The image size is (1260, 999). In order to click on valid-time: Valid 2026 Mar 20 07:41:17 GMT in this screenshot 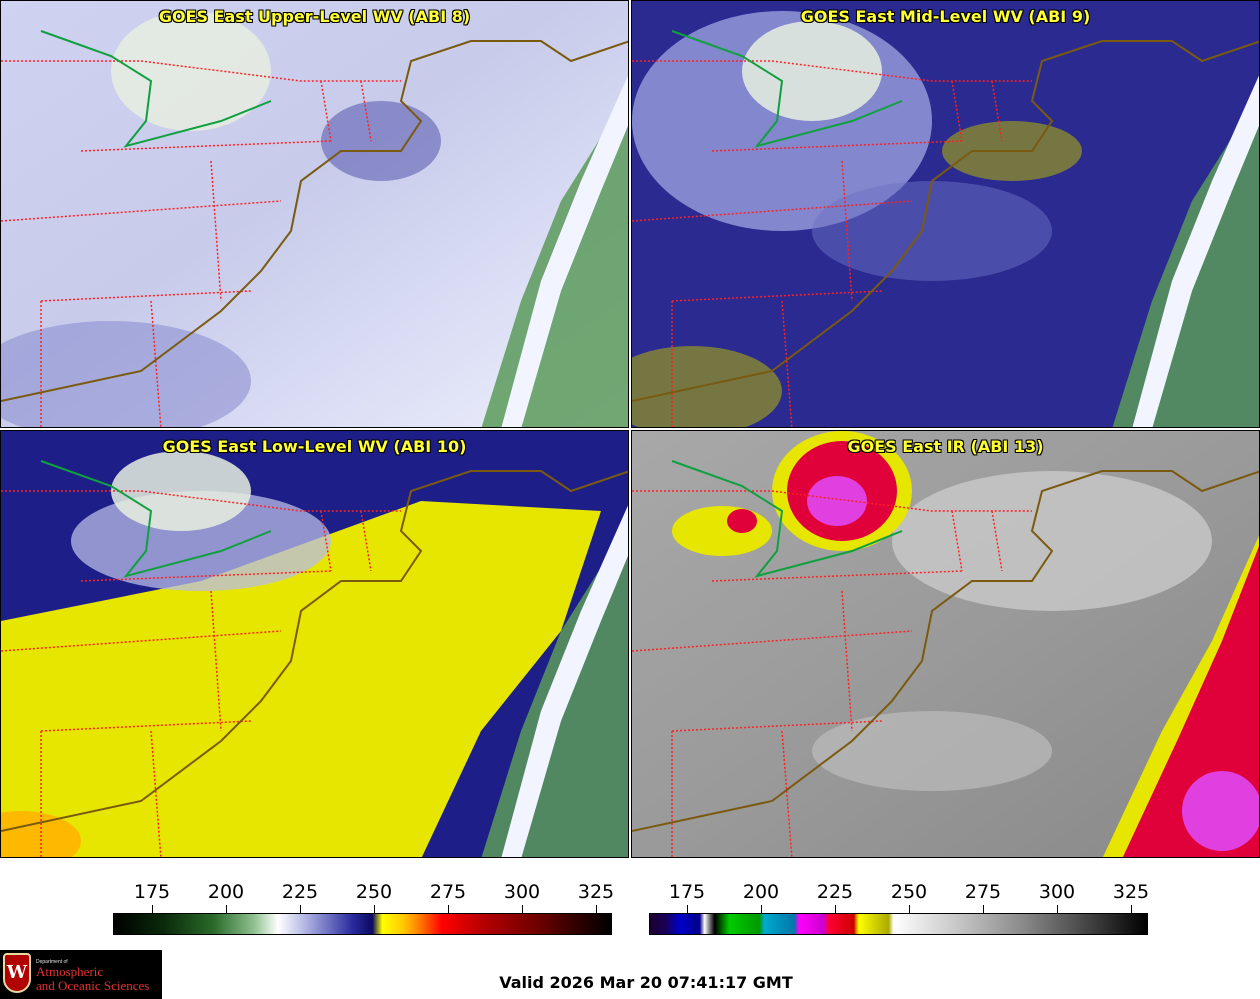, I will do `click(646, 982)`.